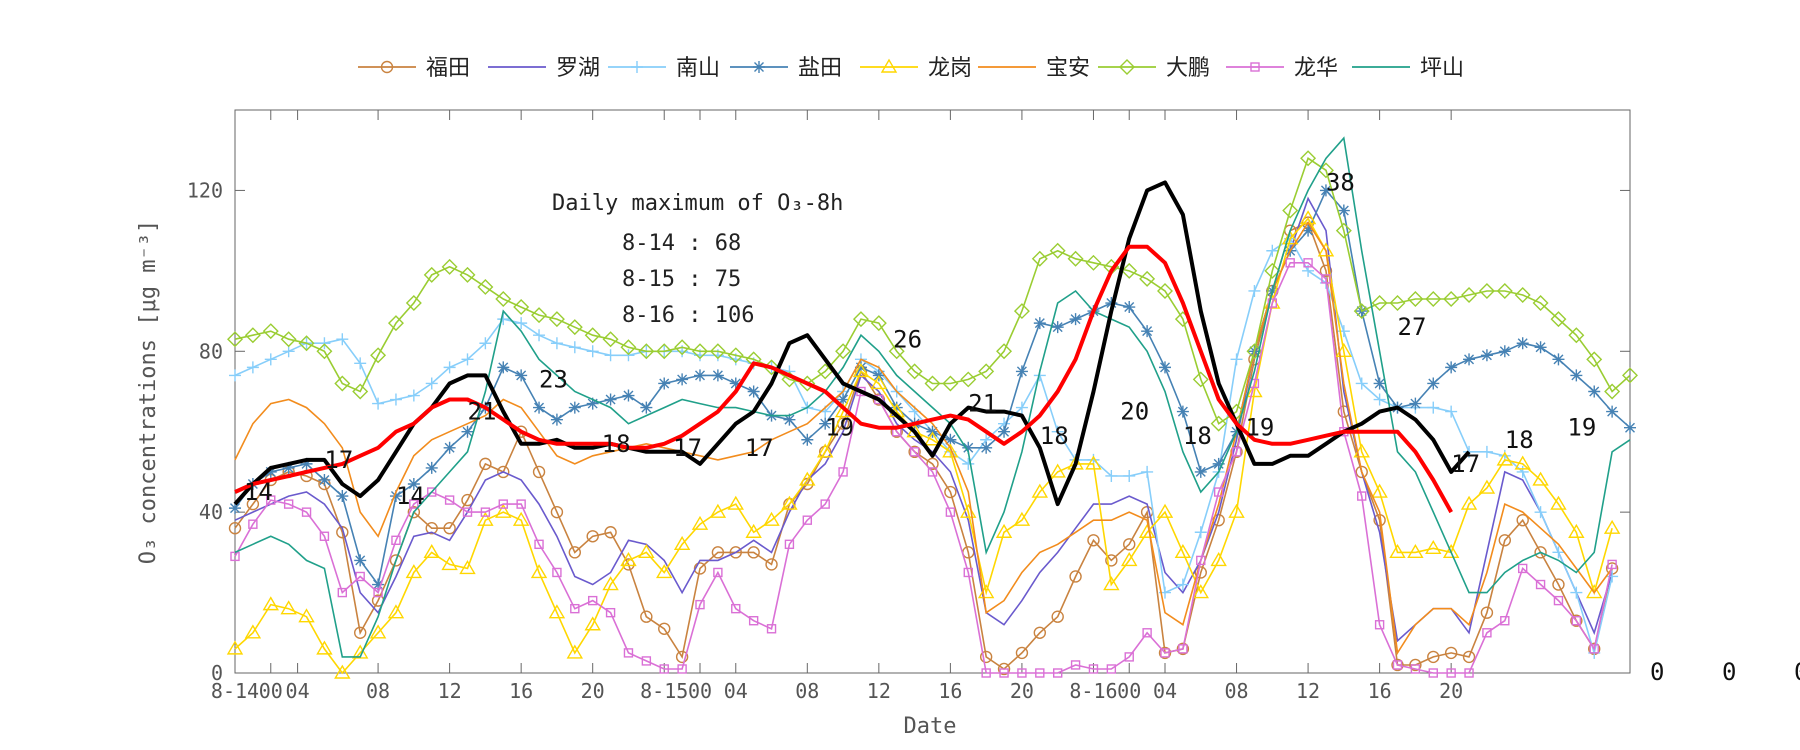 This screenshot has width=1800, height=750. Describe the element at coordinates (593, 691) in the screenshot. I see `x-tick-label: 20` at that location.